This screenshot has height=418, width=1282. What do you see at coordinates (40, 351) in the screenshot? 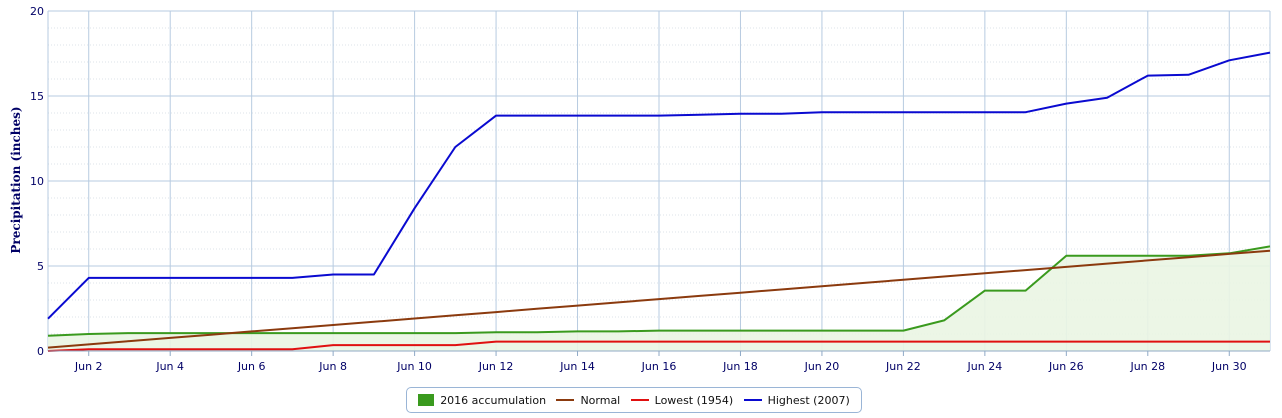
I see `y-tick-label: 0` at bounding box center [40, 351].